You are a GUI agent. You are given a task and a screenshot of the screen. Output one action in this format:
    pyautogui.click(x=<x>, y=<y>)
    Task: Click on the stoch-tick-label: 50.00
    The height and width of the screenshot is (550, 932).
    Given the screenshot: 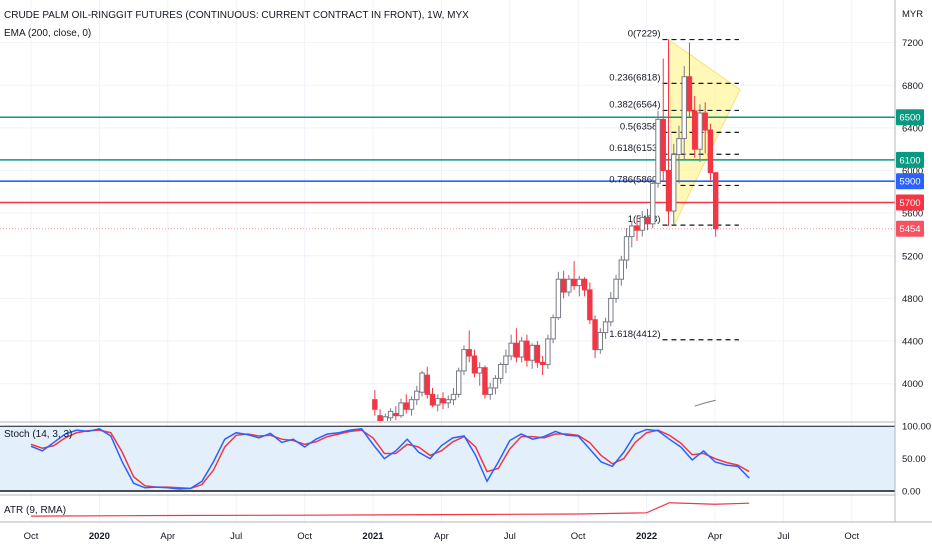 What is the action you would take?
    pyautogui.click(x=914, y=459)
    